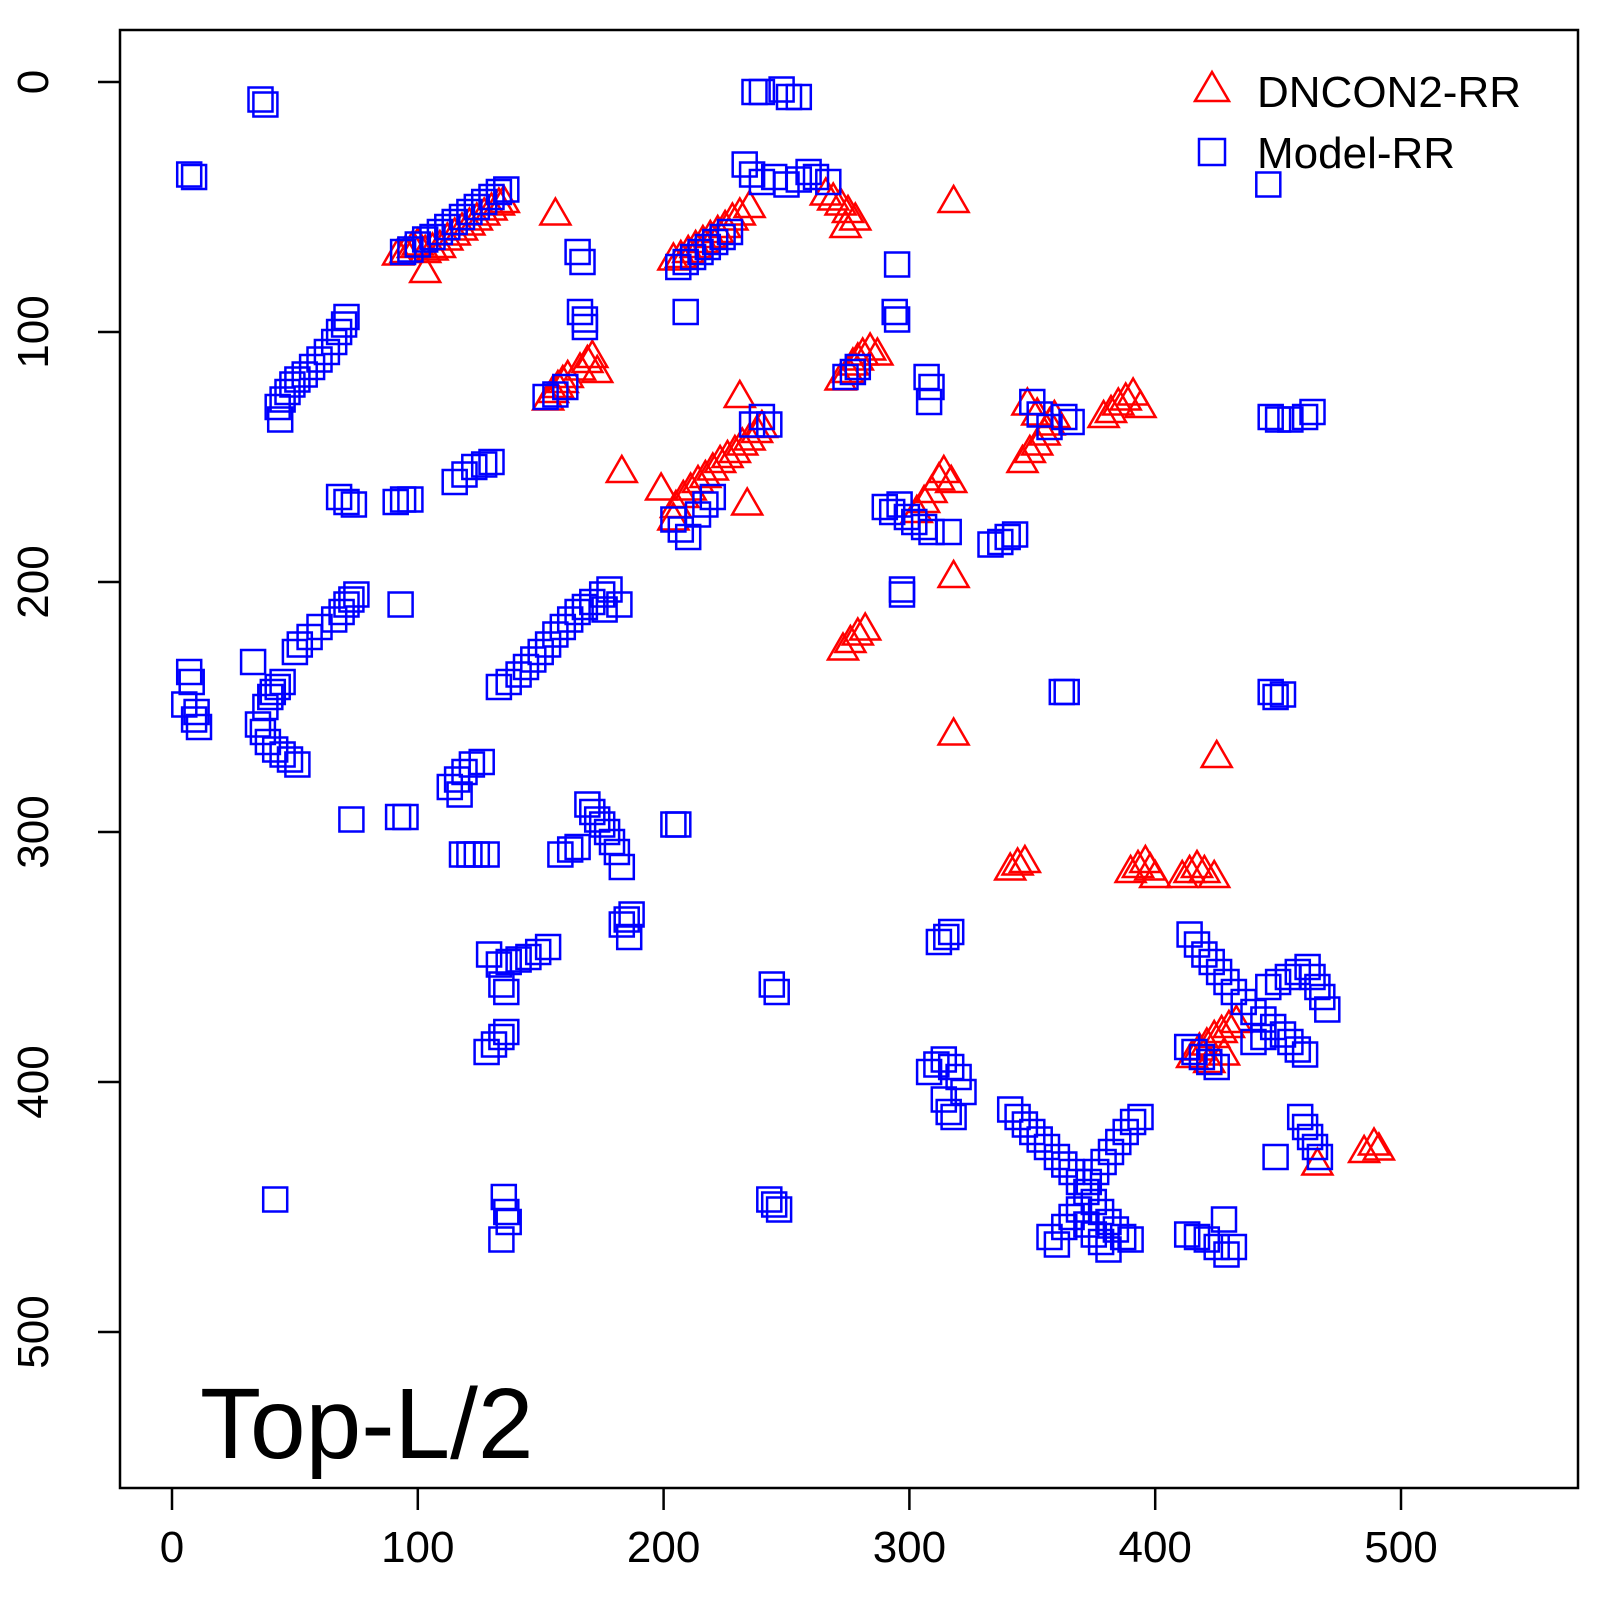 The image size is (1600, 1600). I want to click on legend-triangle-icon, so click(1212, 86).